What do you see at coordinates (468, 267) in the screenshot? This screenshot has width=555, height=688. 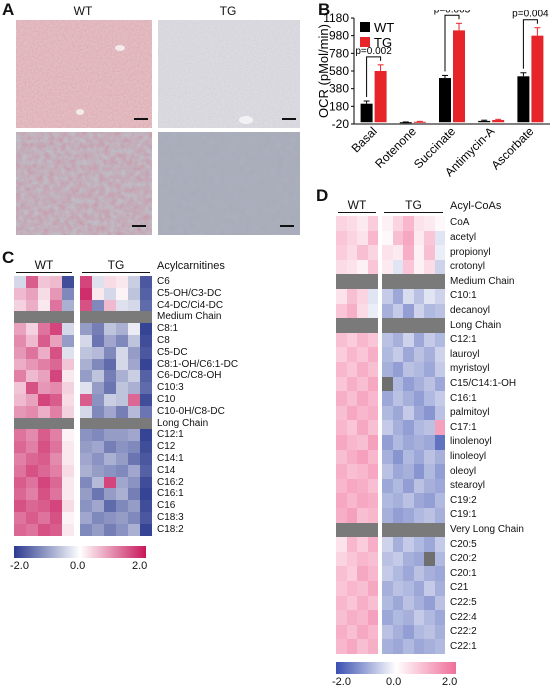 I see `row-label: crotonyl` at bounding box center [468, 267].